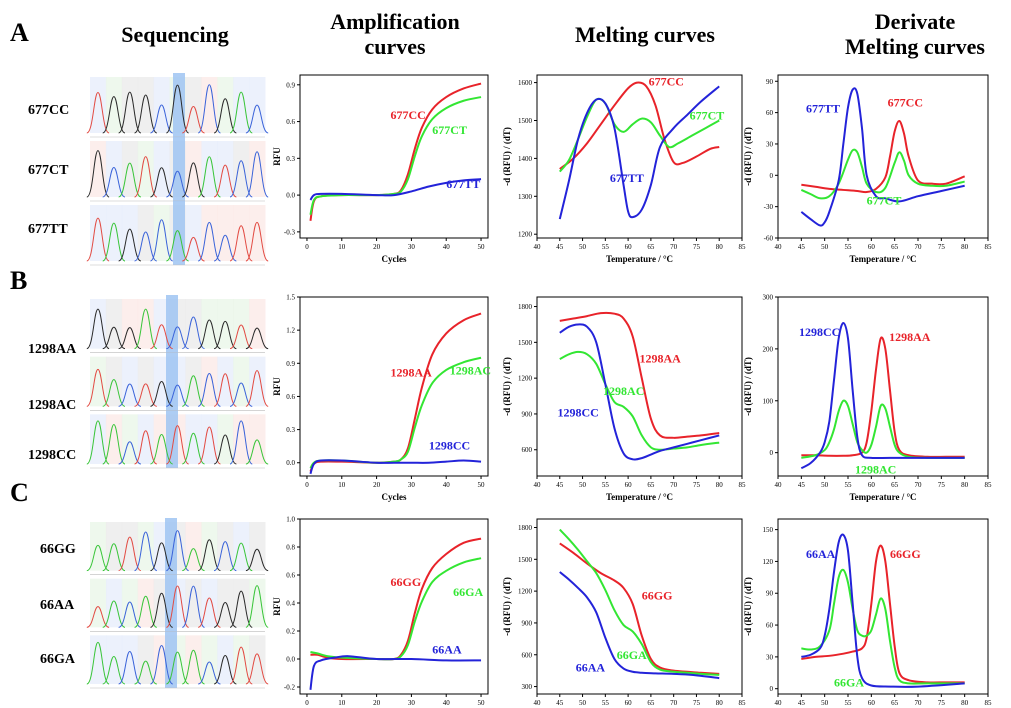 This screenshot has height=708, width=1011. I want to click on plot-frame, so click(639, 606).